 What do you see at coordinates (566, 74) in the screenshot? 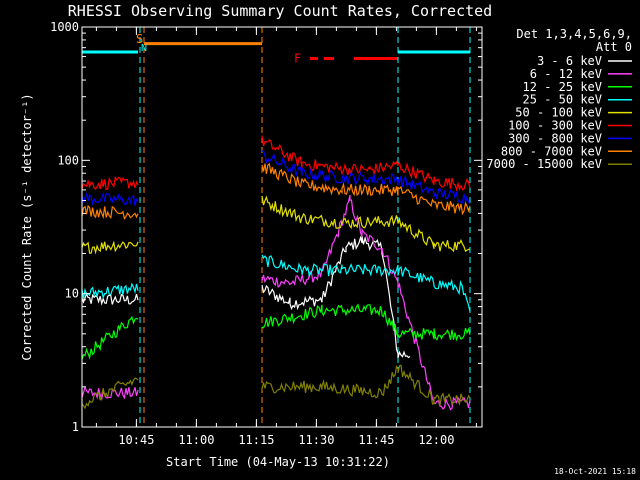
I see `legend-entry-label: 6 - 12 keV` at bounding box center [566, 74].